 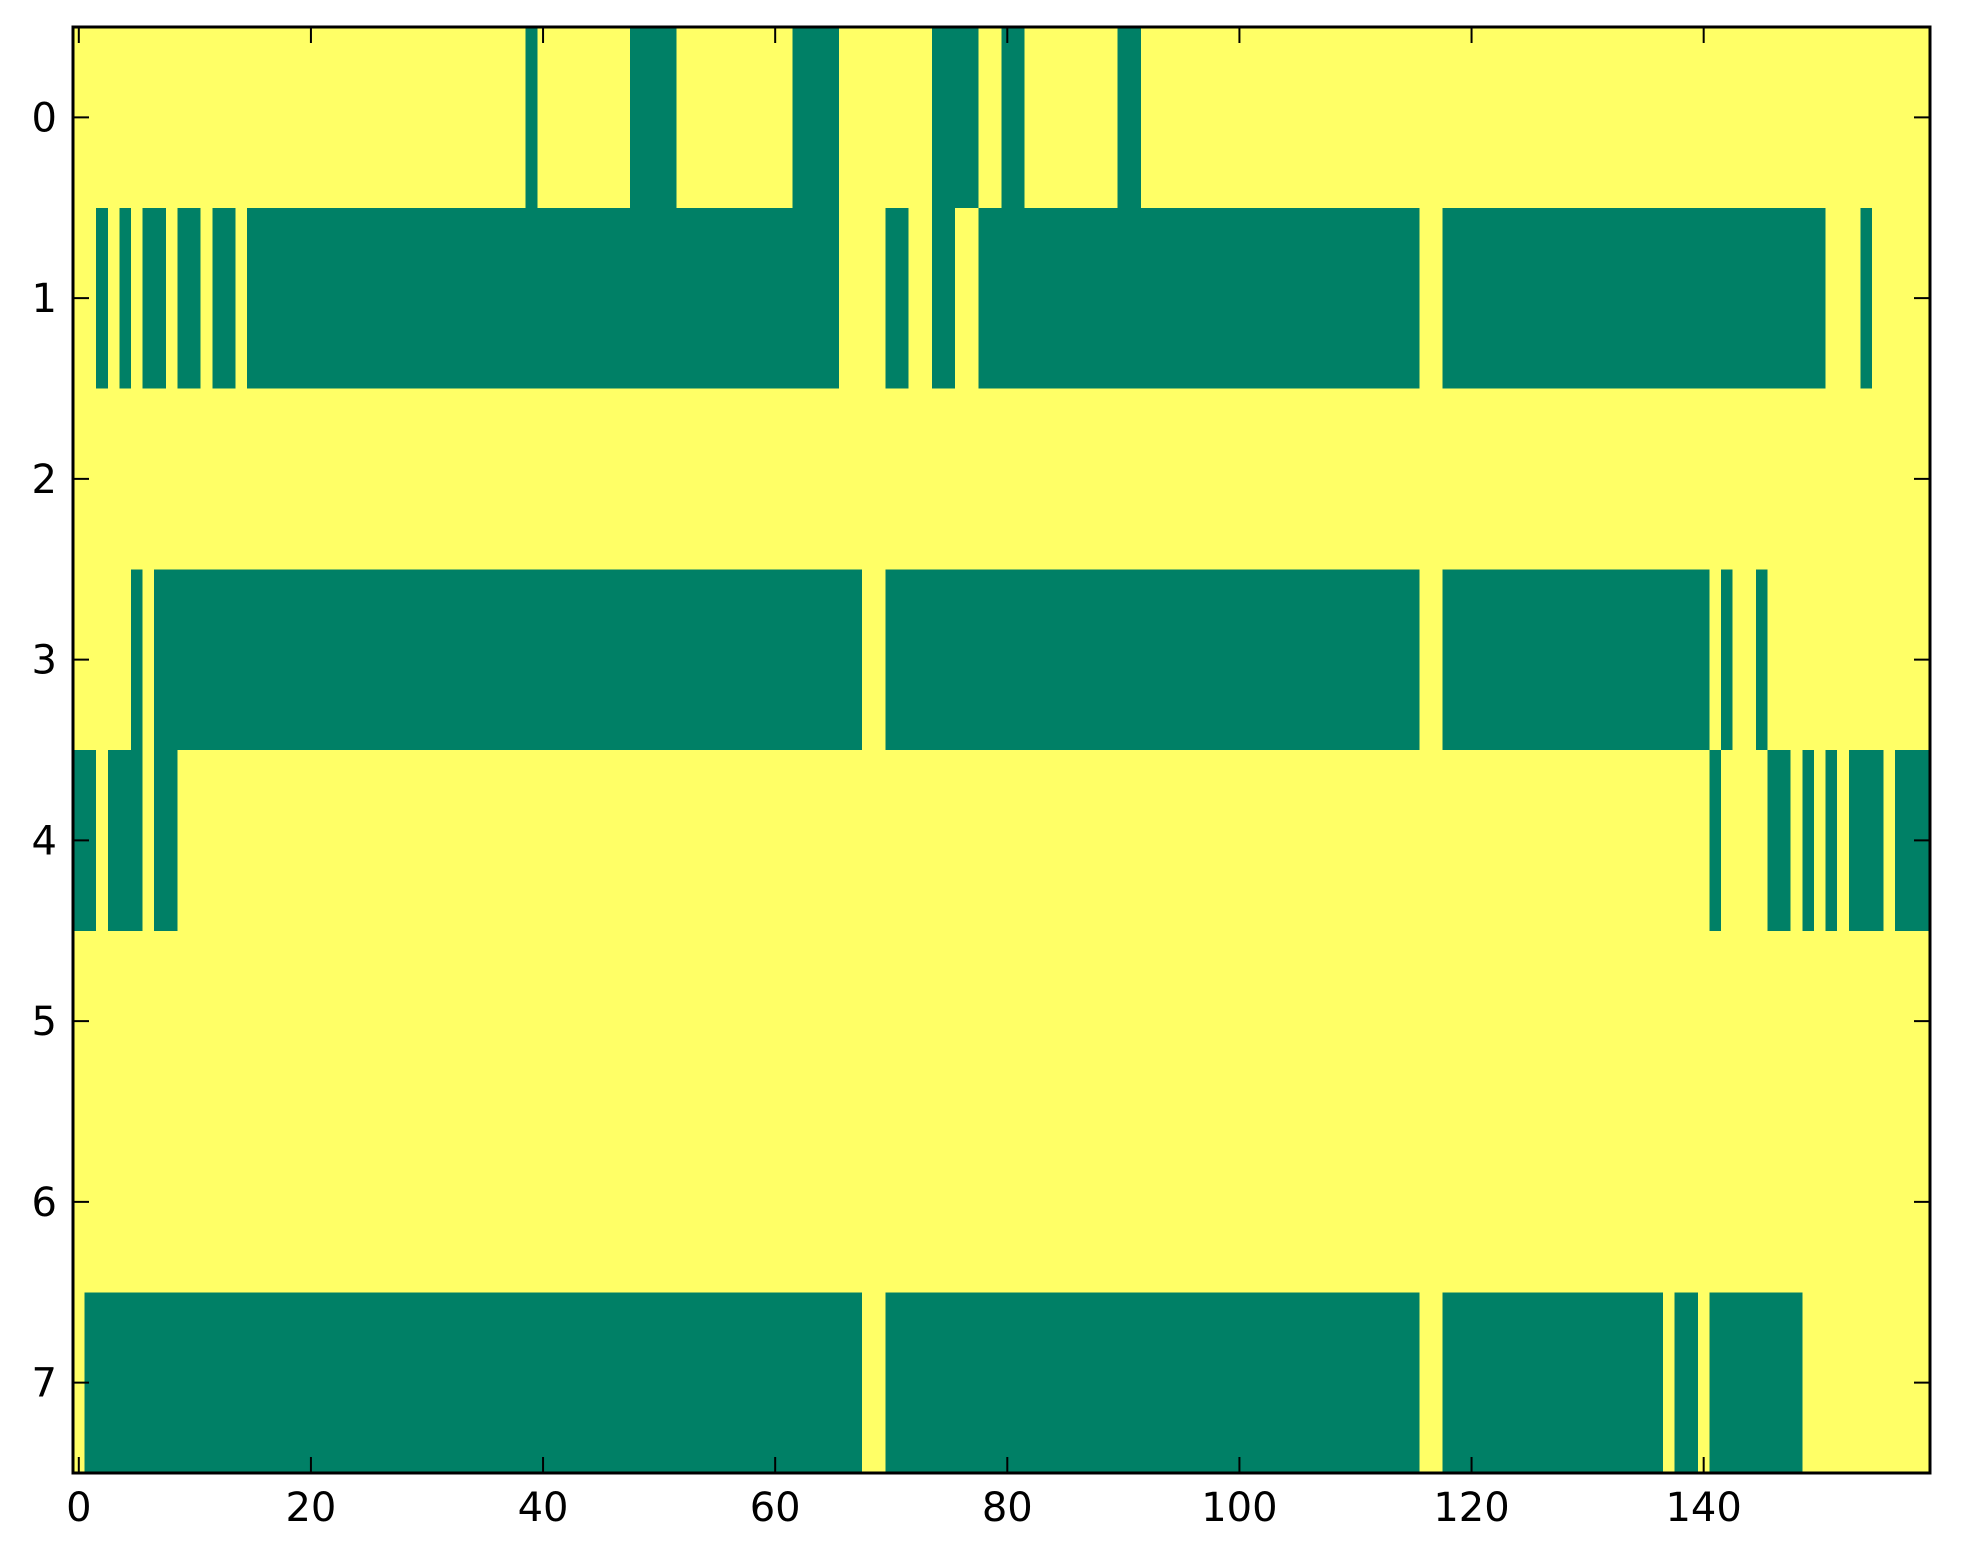 What do you see at coordinates (44, 118) in the screenshot?
I see `y-tick-label: 0` at bounding box center [44, 118].